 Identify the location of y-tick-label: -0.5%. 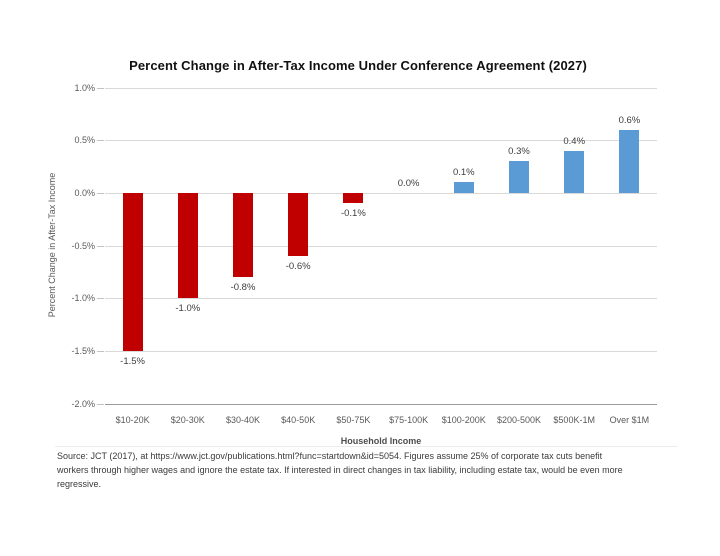
(83, 245).